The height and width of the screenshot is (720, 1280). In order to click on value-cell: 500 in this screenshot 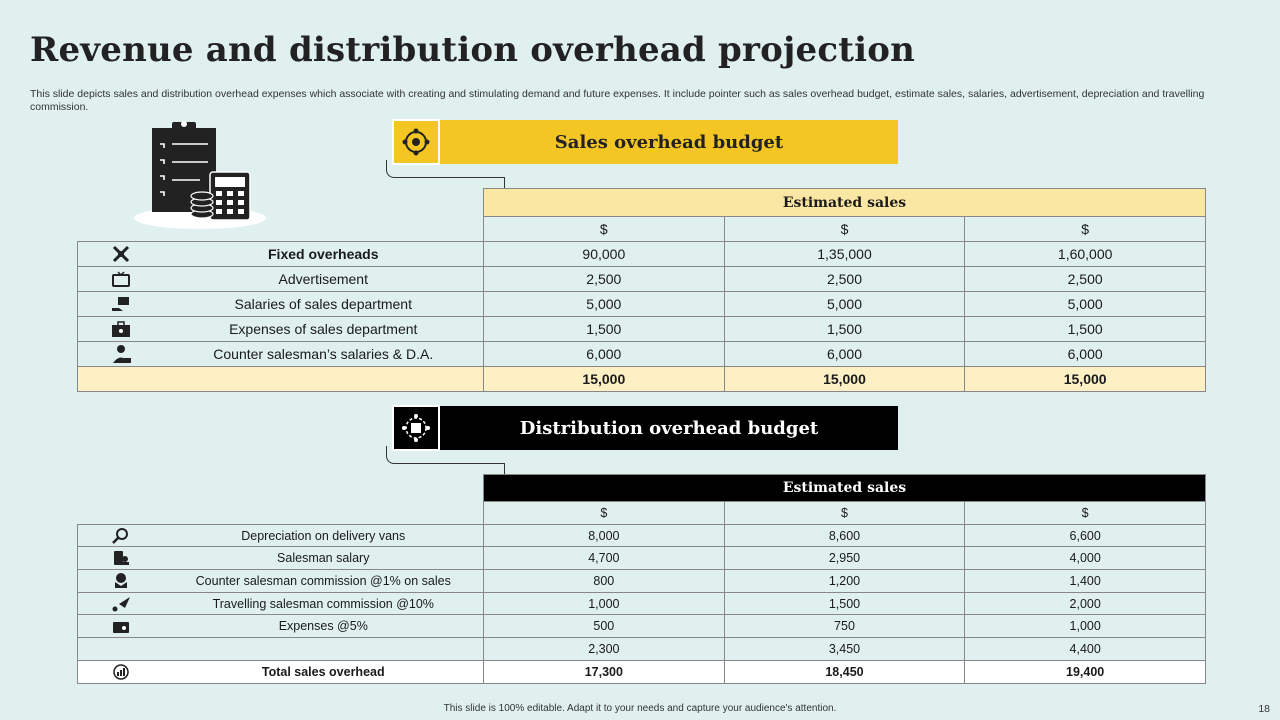, I will do `click(604, 626)`.